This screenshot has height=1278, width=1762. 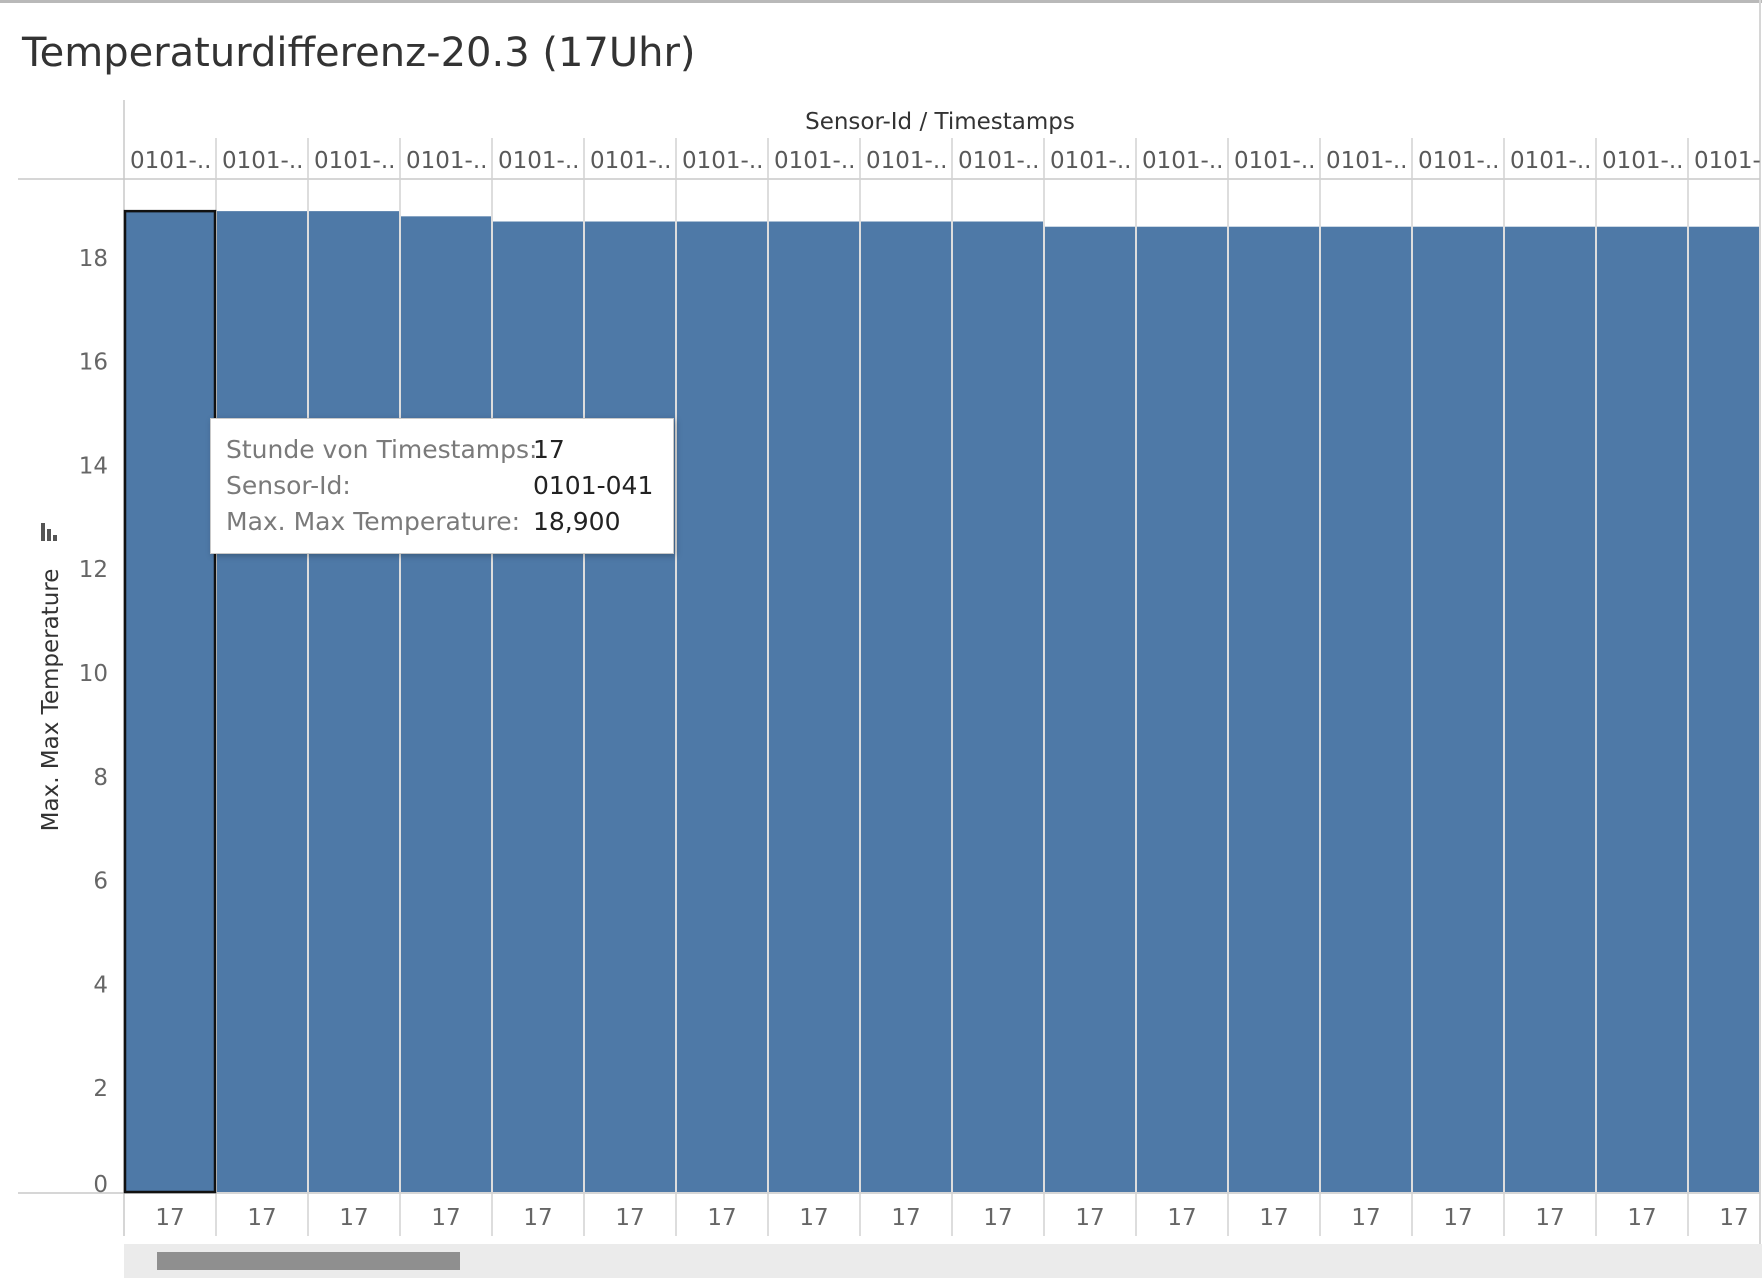 I want to click on top-border, so click(x=881, y=1).